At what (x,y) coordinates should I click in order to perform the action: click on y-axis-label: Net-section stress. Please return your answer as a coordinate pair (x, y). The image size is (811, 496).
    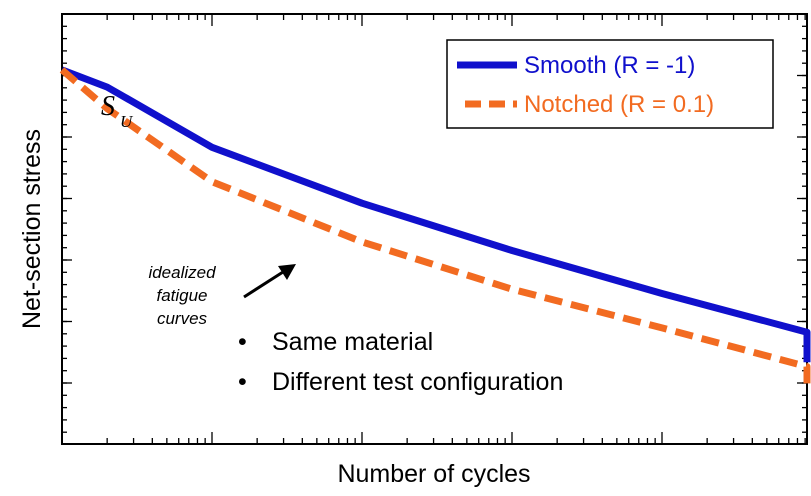
    Looking at the image, I should click on (32, 229).